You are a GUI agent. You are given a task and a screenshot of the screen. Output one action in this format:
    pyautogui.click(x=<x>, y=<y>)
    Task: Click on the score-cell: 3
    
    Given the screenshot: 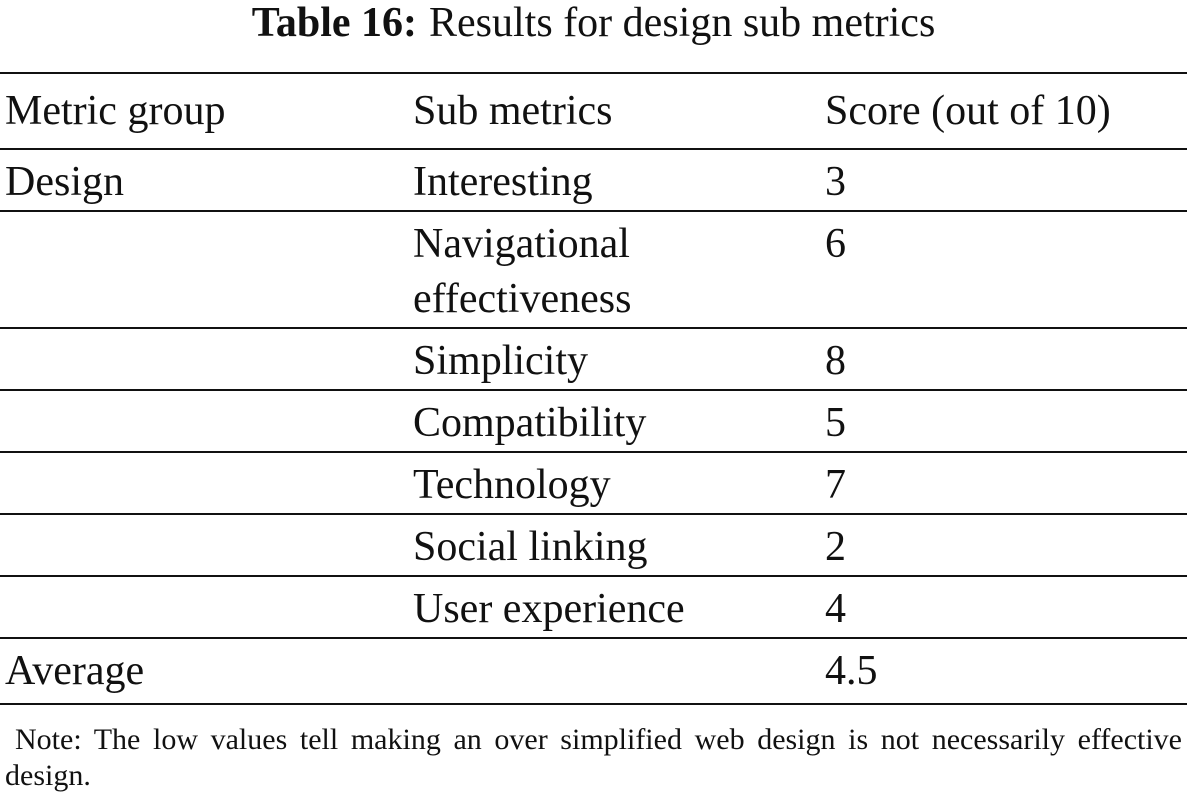 What is the action you would take?
    pyautogui.click(x=835, y=182)
    